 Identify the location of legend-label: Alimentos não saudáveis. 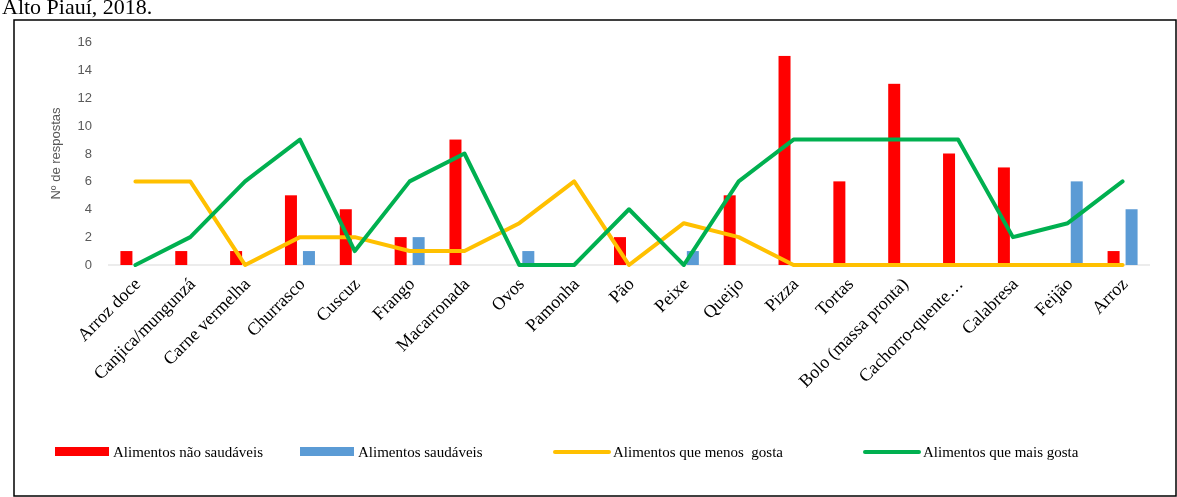
(188, 452).